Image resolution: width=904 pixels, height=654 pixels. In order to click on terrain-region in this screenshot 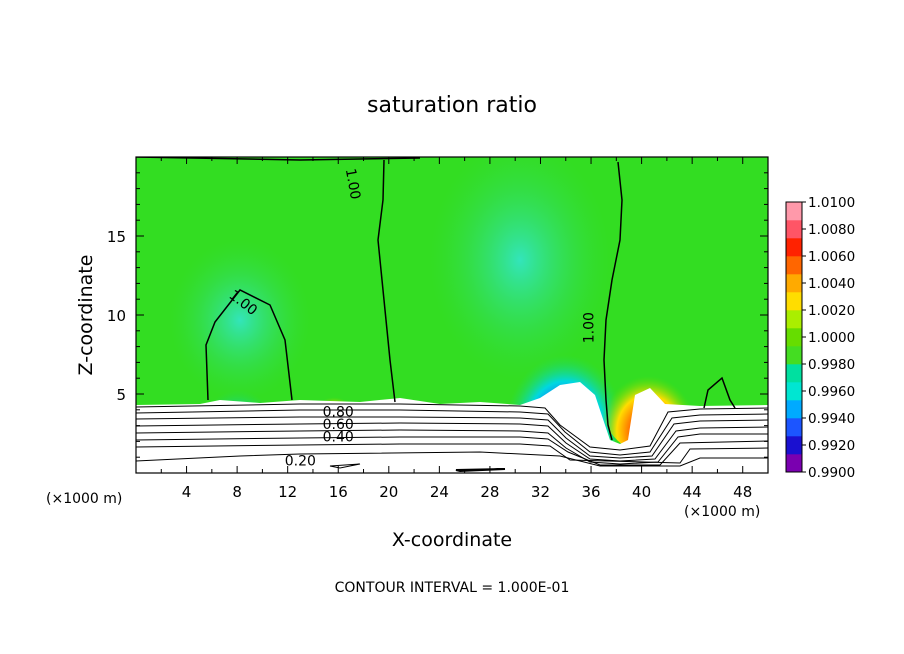, I will do `click(452, 427)`.